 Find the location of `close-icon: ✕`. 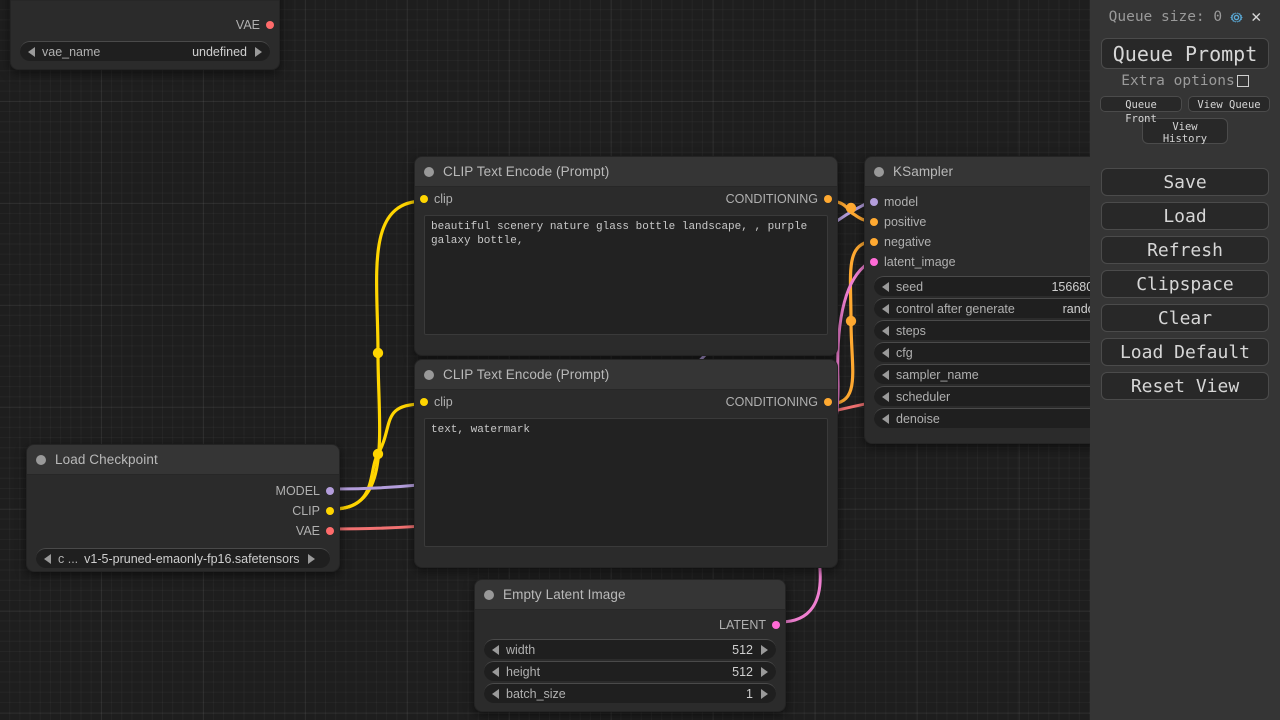

close-icon: ✕ is located at coordinates (1256, 16).